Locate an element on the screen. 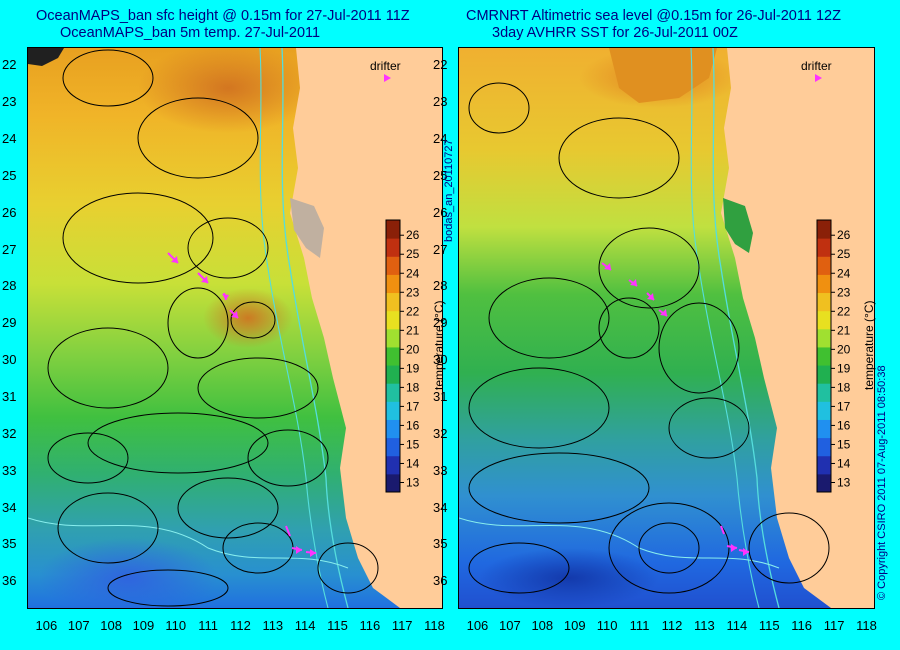  colorbar-title-right: temperature (°C) is located at coordinates (869, 345).